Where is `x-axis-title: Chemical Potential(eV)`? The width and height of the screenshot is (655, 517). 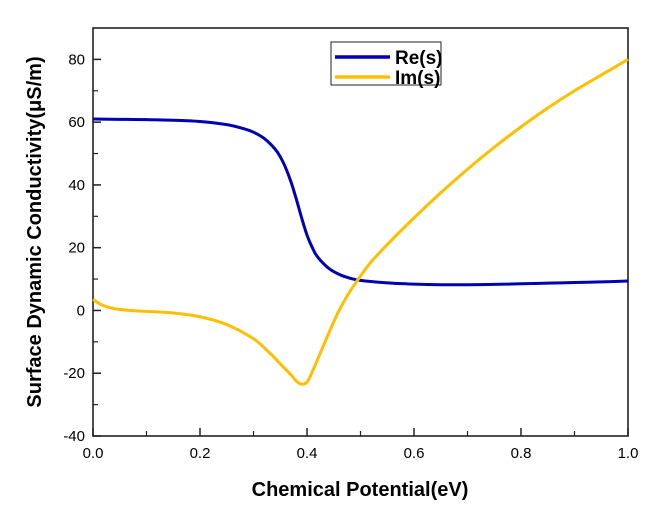 x-axis-title: Chemical Potential(eV) is located at coordinates (360, 490).